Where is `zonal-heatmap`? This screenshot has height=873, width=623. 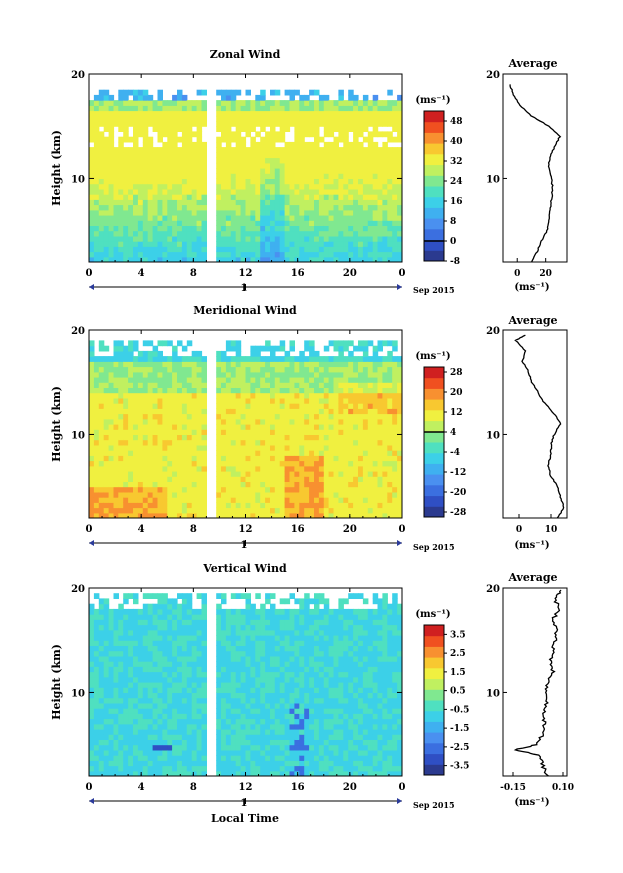
zonal-heatmap is located at coordinates (245, 175).